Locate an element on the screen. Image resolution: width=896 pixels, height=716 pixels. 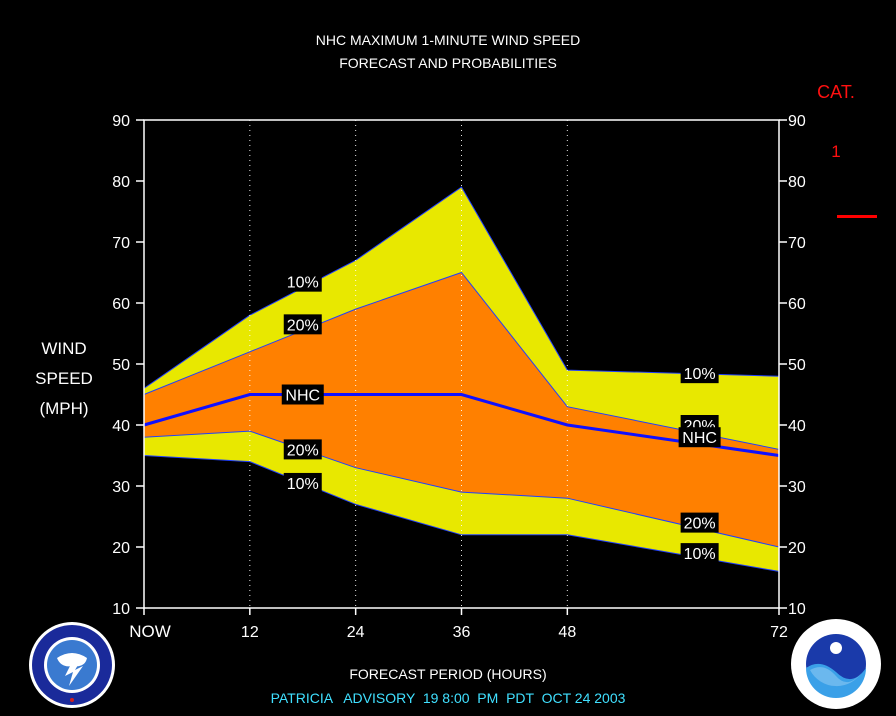
nws-logo-icon is located at coordinates (72, 665).